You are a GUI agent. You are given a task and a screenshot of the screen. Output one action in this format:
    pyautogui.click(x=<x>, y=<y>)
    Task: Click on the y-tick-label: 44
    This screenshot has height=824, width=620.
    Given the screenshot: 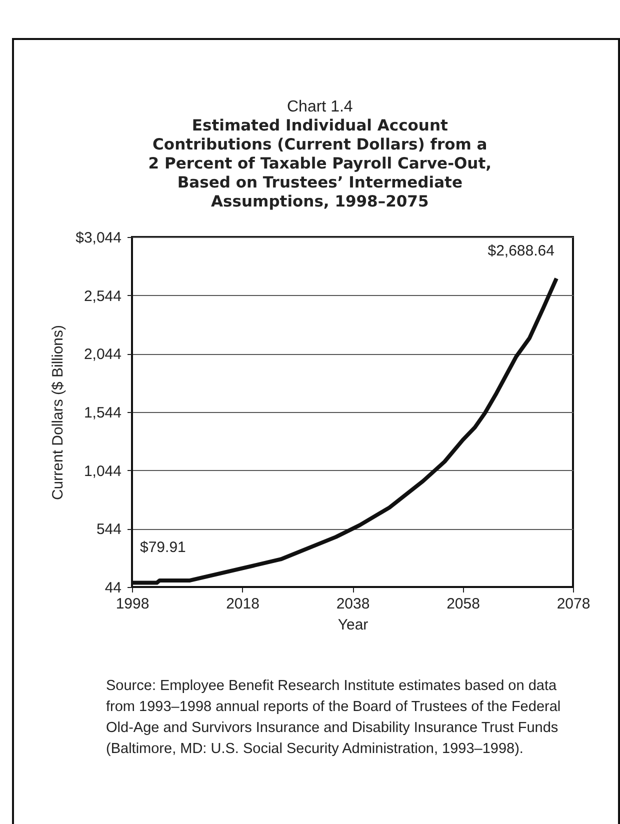 What is the action you would take?
    pyautogui.click(x=113, y=588)
    